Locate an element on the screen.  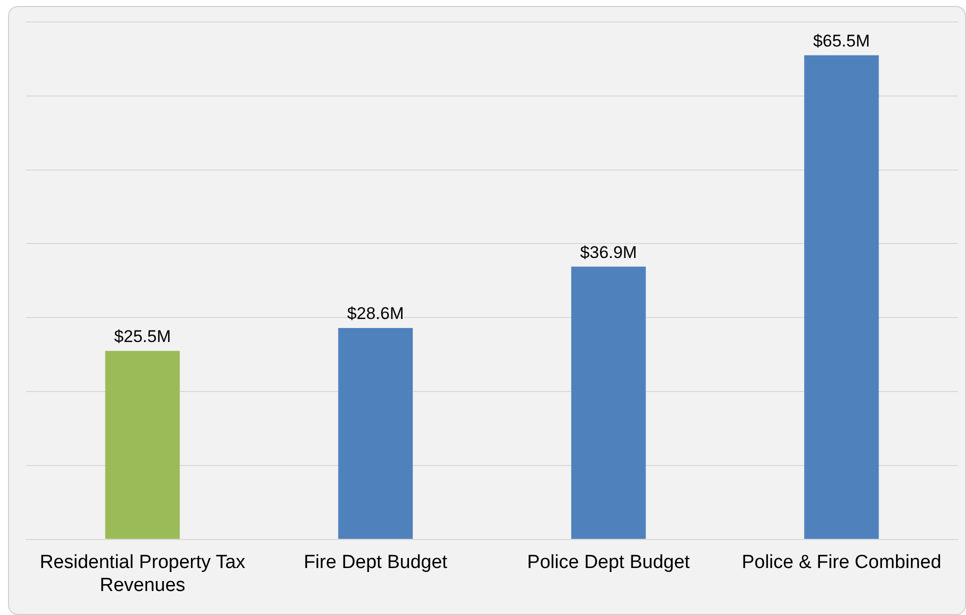
data-label: $28.6M is located at coordinates (375, 314).